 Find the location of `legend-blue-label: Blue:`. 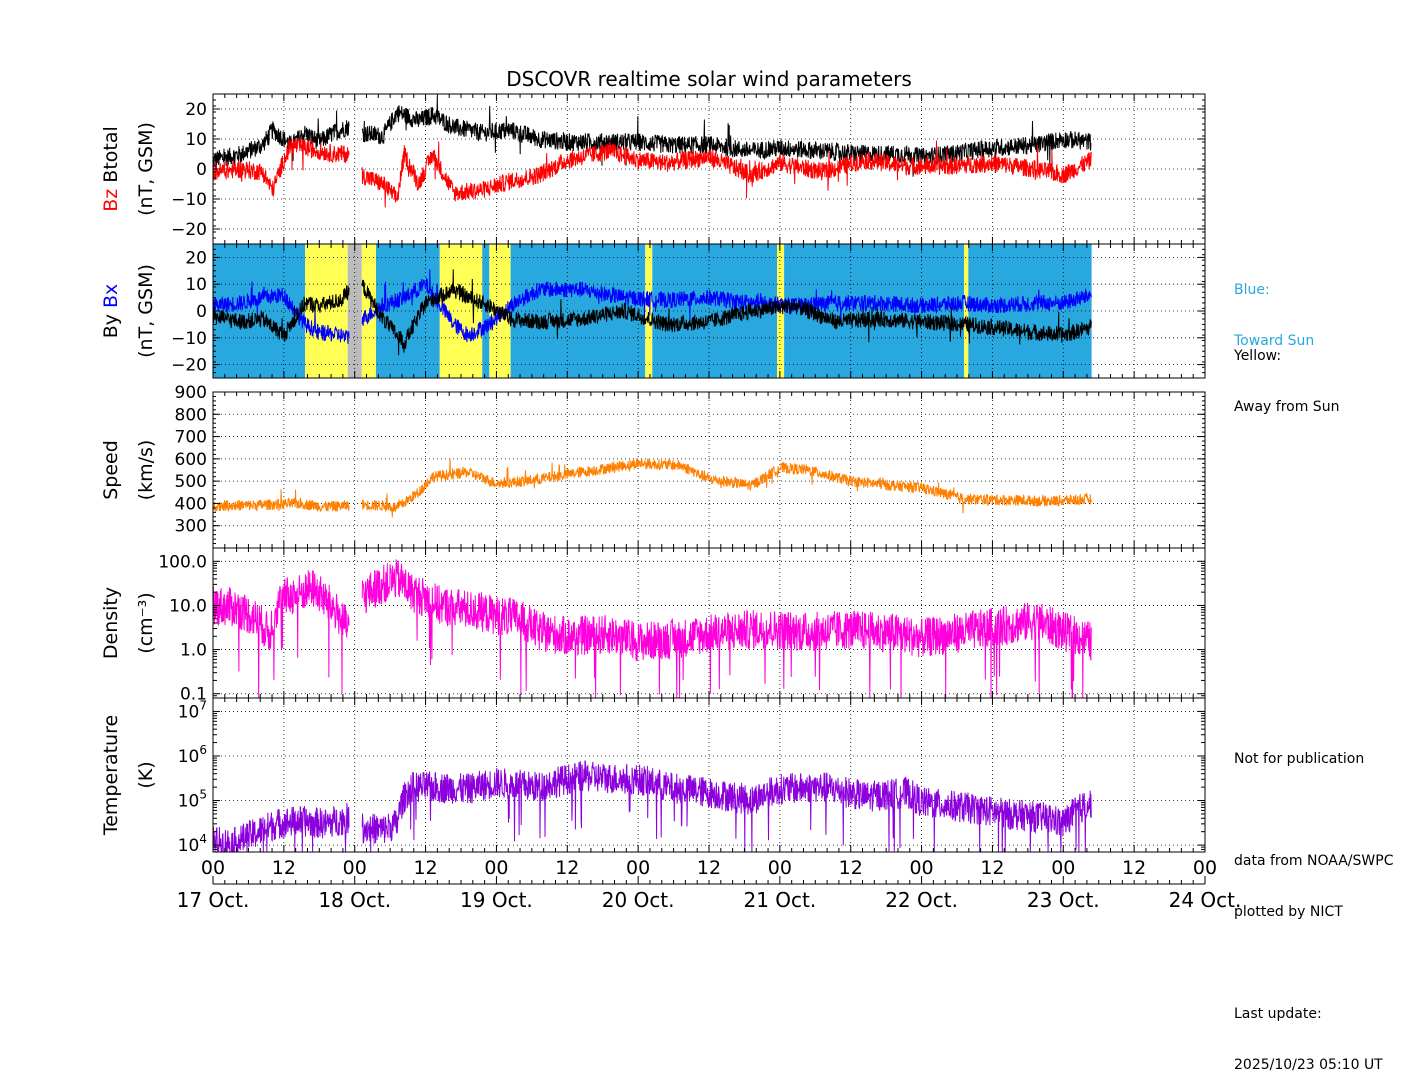

legend-blue-label: Blue: is located at coordinates (1252, 290).